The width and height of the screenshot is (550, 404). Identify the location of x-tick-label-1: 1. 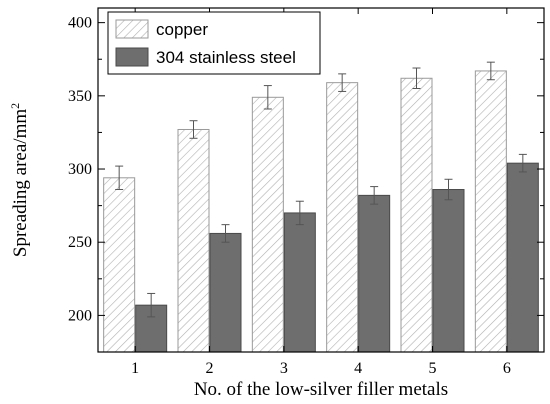
(135, 368).